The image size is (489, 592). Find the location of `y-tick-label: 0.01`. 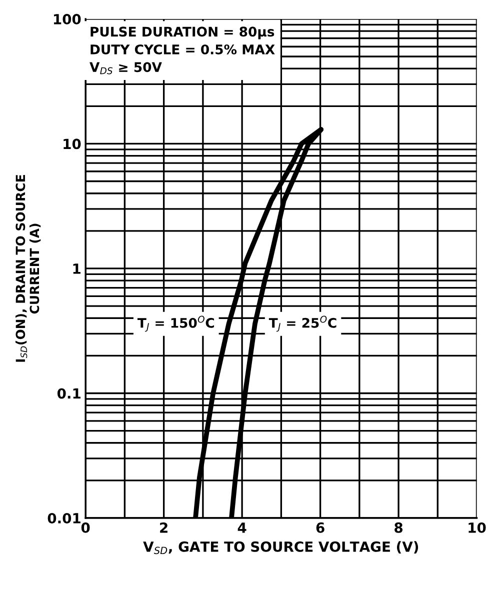

y-tick-label: 0.01 is located at coordinates (64, 518).